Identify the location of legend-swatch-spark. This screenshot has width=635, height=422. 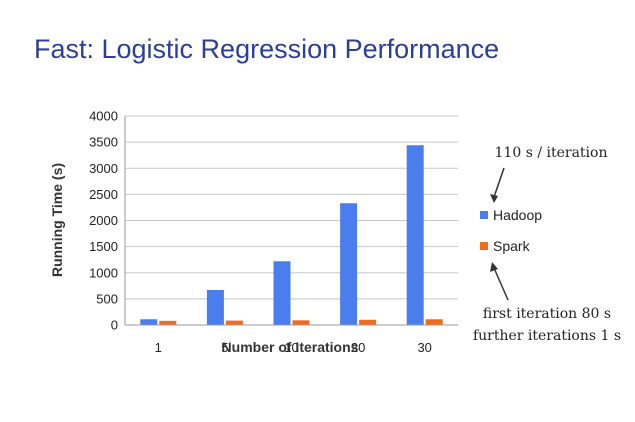
(484, 246).